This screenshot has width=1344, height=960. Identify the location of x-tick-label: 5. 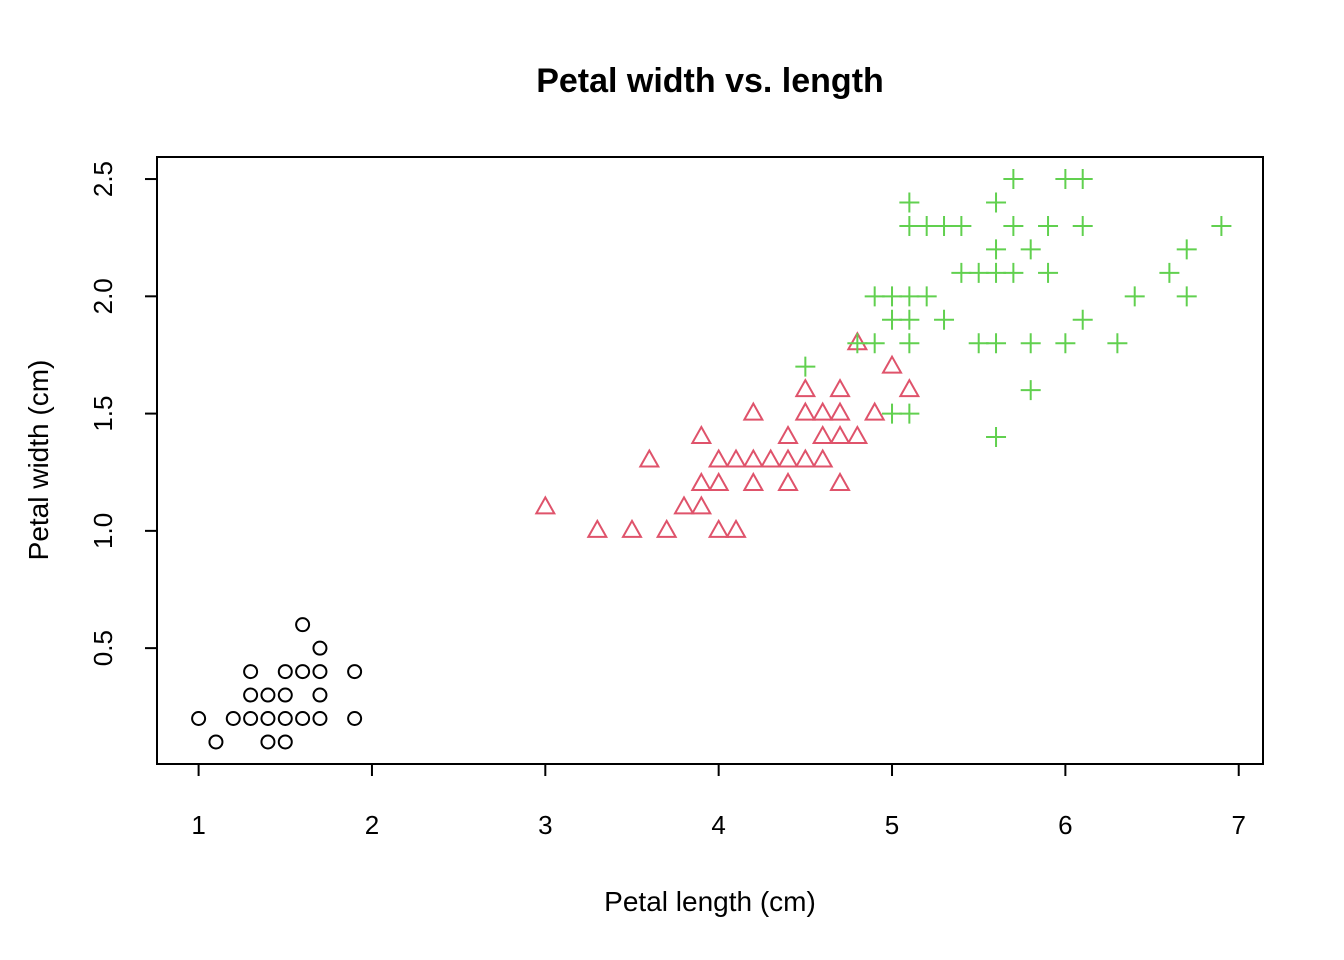
(892, 825).